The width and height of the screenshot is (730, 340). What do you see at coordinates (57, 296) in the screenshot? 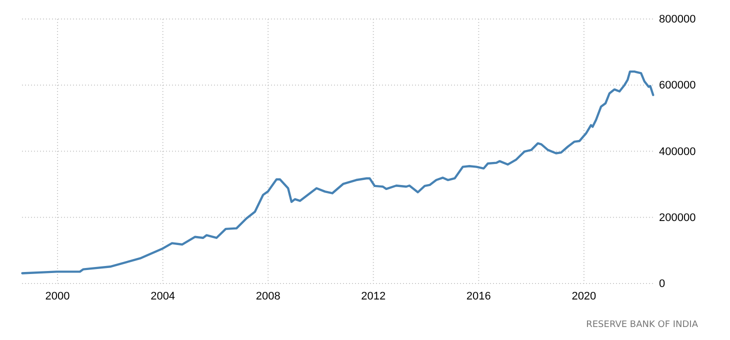
I see `x-tick-label: 2000` at bounding box center [57, 296].